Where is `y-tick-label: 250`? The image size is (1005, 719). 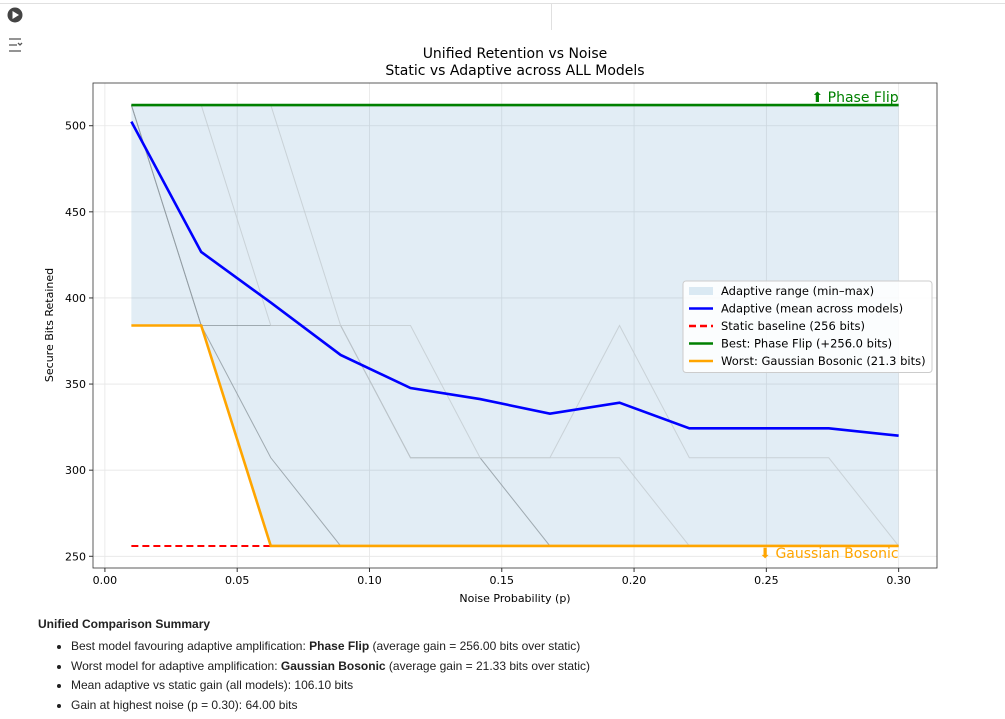
y-tick-label: 250 is located at coordinates (75, 556).